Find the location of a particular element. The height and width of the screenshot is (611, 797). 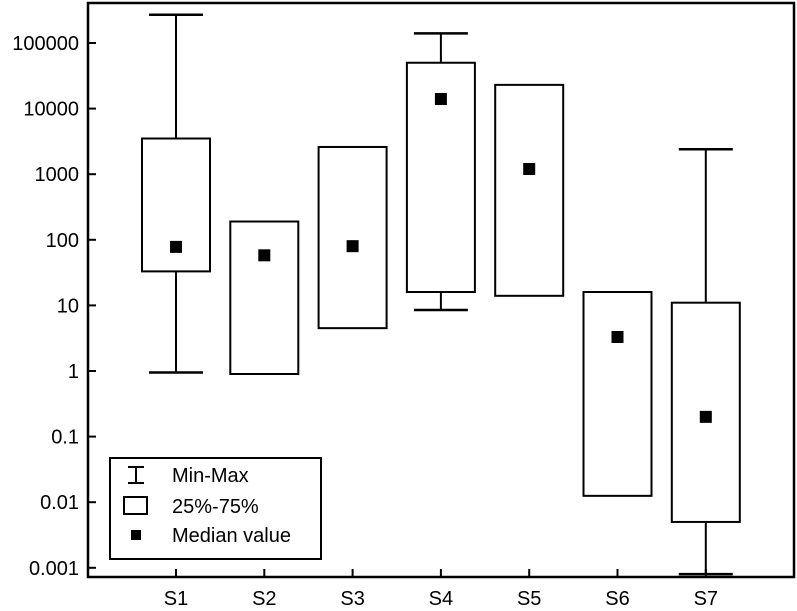

y-tick-label: 0.1 is located at coordinates (65, 438).